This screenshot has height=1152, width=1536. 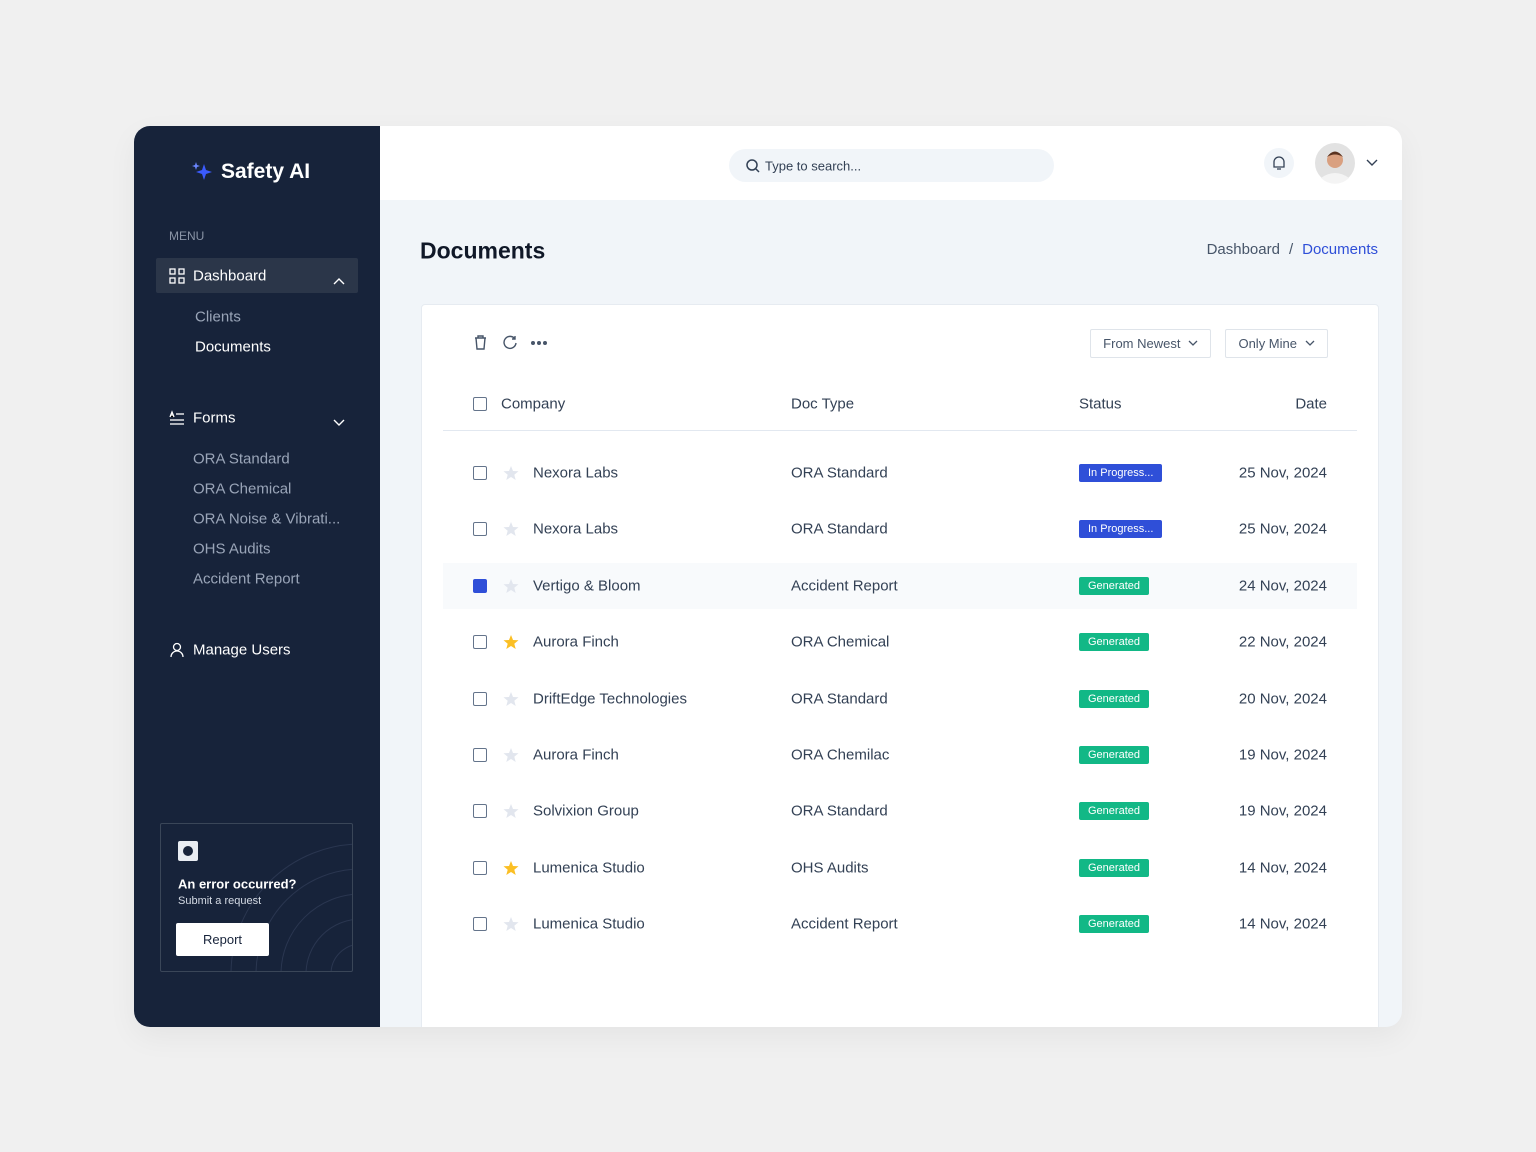 What do you see at coordinates (1335, 163) in the screenshot?
I see `avatar` at bounding box center [1335, 163].